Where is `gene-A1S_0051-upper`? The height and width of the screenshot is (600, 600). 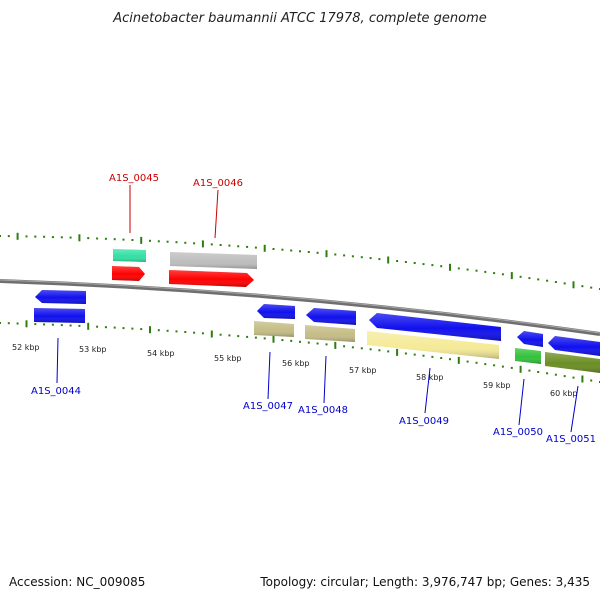
gene-A1S_0051-upper is located at coordinates (574, 346).